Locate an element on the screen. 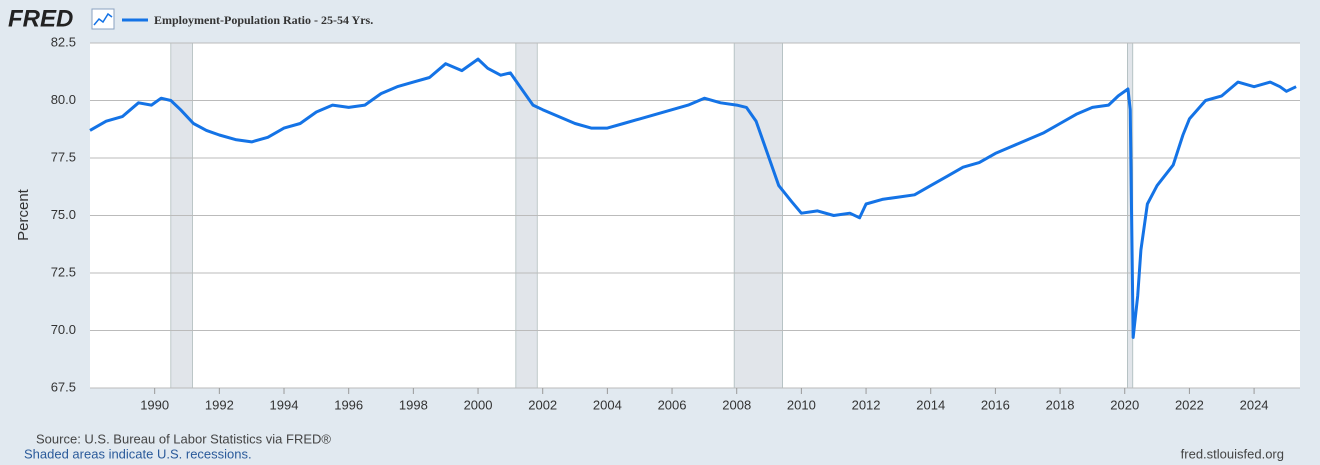  logo: FRED is located at coordinates (40, 18).